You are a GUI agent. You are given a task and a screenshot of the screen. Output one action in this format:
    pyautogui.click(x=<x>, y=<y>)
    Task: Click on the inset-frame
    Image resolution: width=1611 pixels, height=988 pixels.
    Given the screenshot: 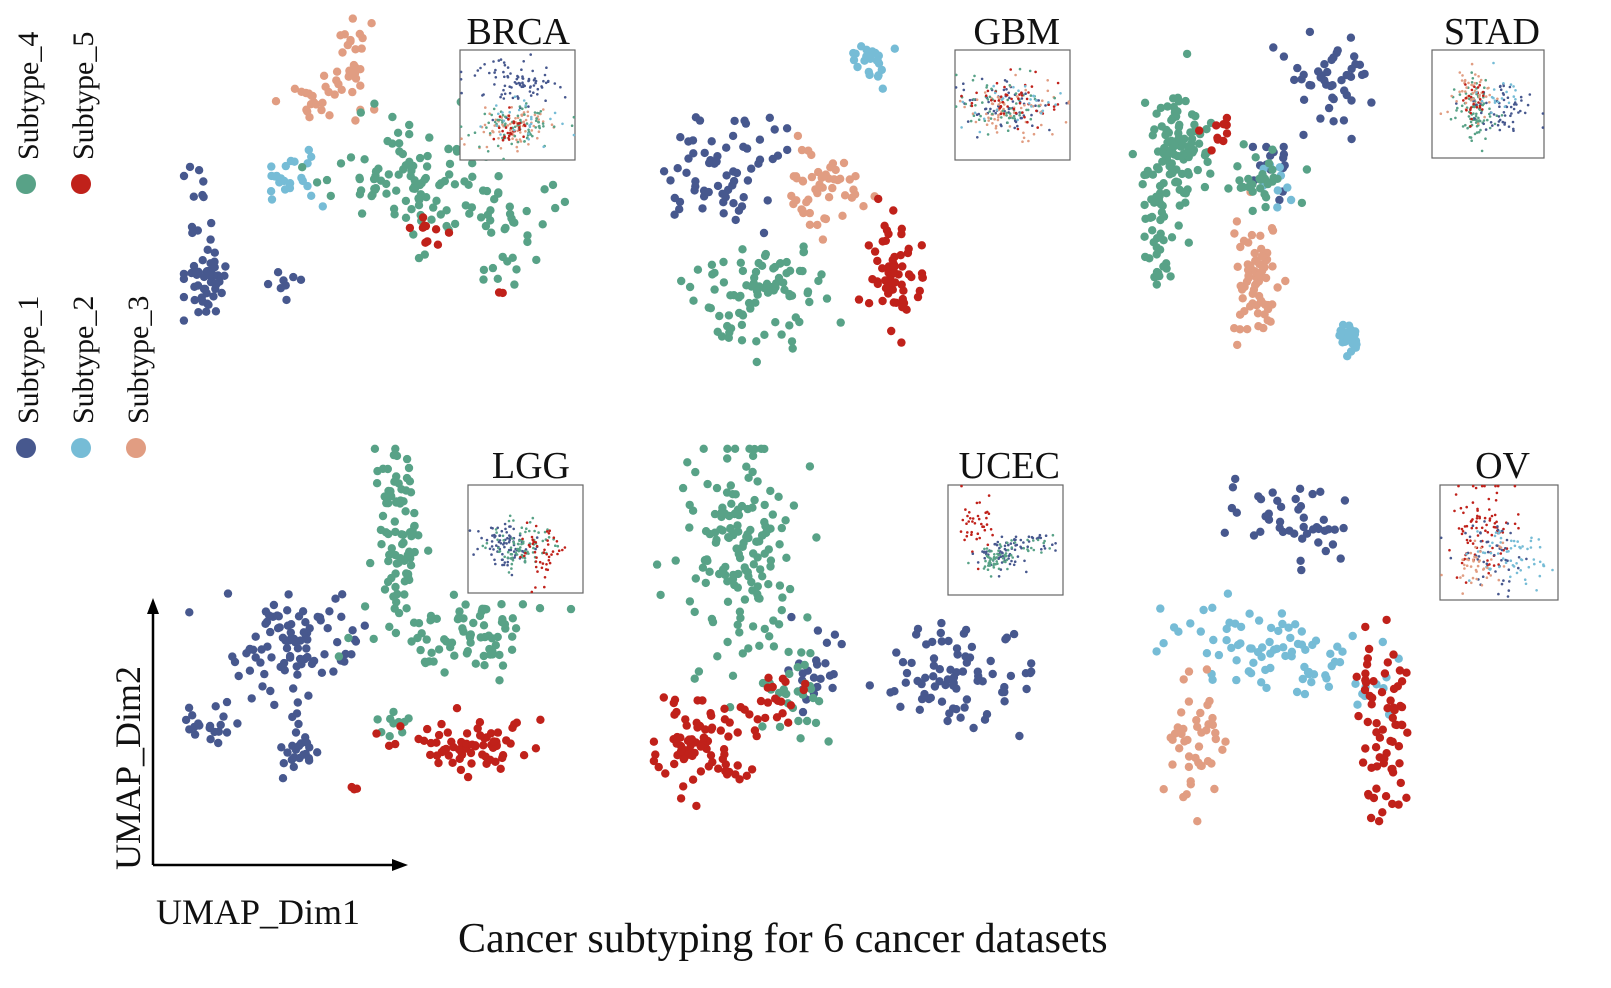 What is the action you would take?
    pyautogui.click(x=1488, y=104)
    